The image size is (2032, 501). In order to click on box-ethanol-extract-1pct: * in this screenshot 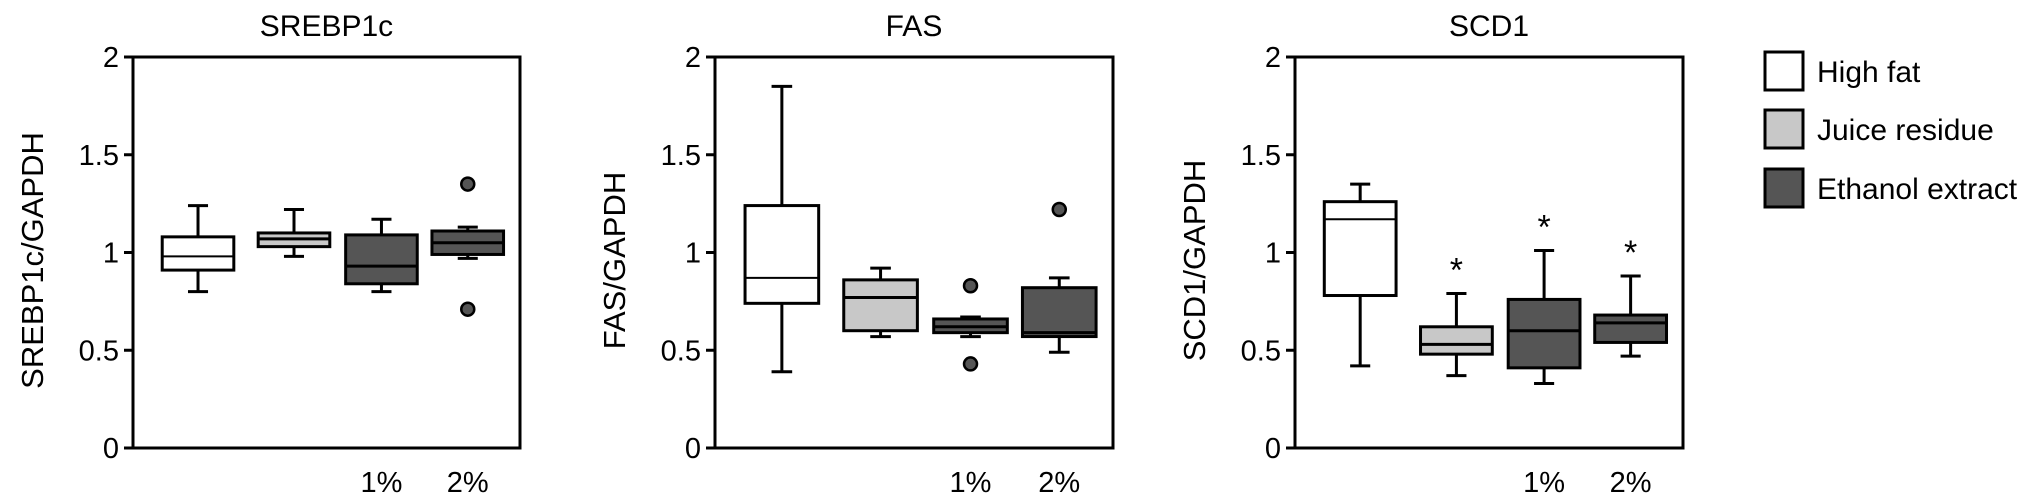, I will do `click(1544, 297)`.